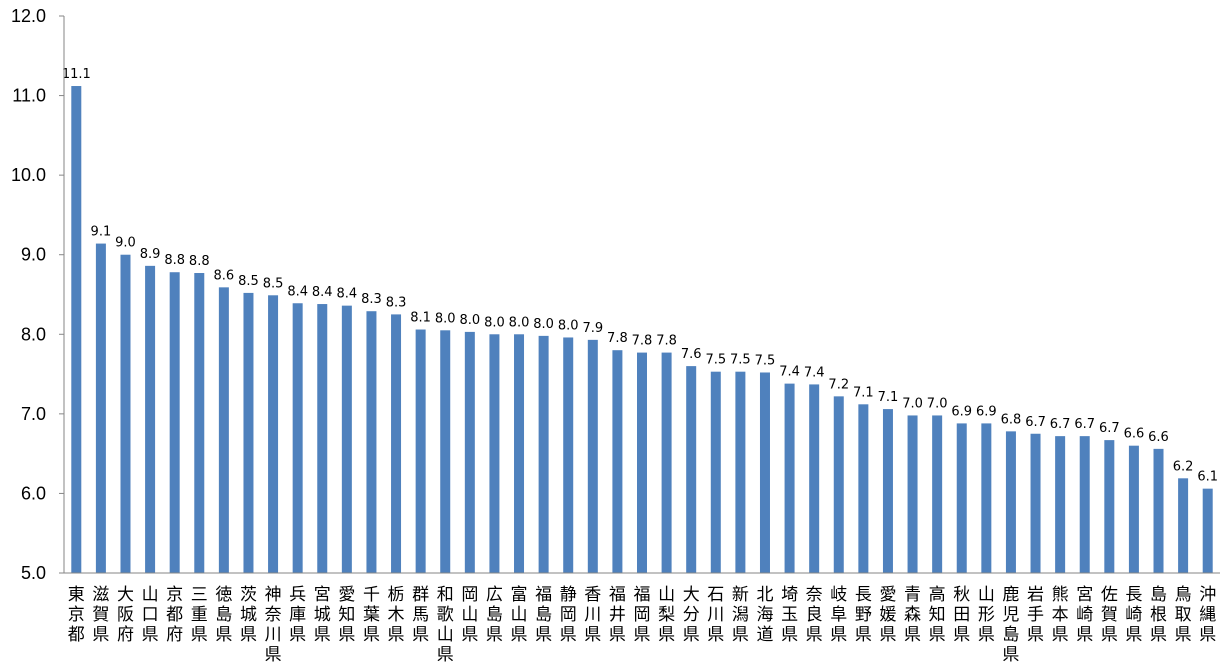 Image resolution: width=1232 pixels, height=667 pixels. What do you see at coordinates (1207, 477) in the screenshot?
I see `data-label: 6.1` at bounding box center [1207, 477].